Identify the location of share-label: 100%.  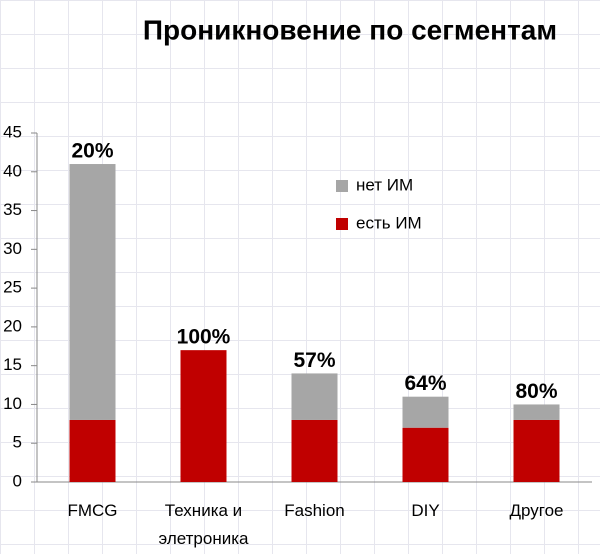
(204, 337).